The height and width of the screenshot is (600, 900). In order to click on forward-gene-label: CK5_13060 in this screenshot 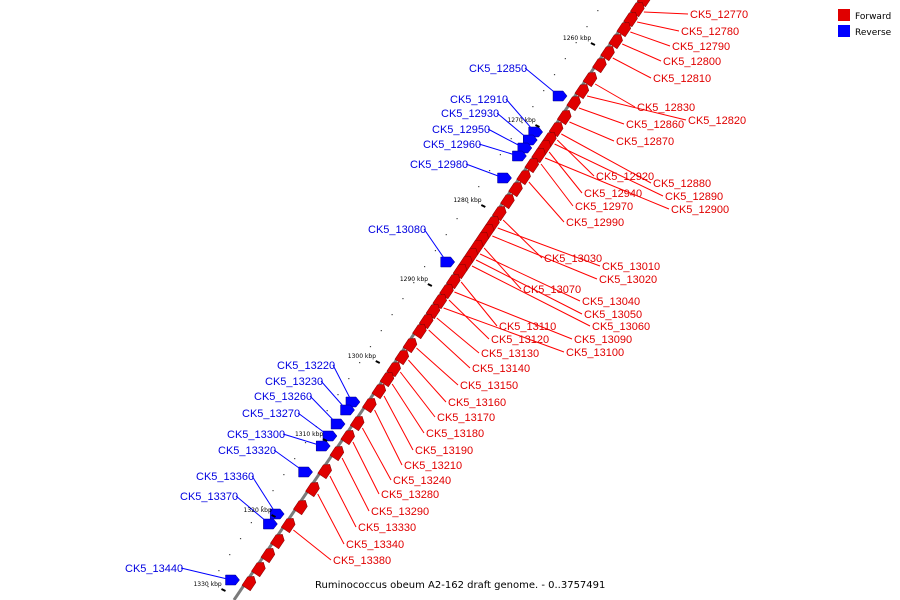, I will do `click(621, 327)`.